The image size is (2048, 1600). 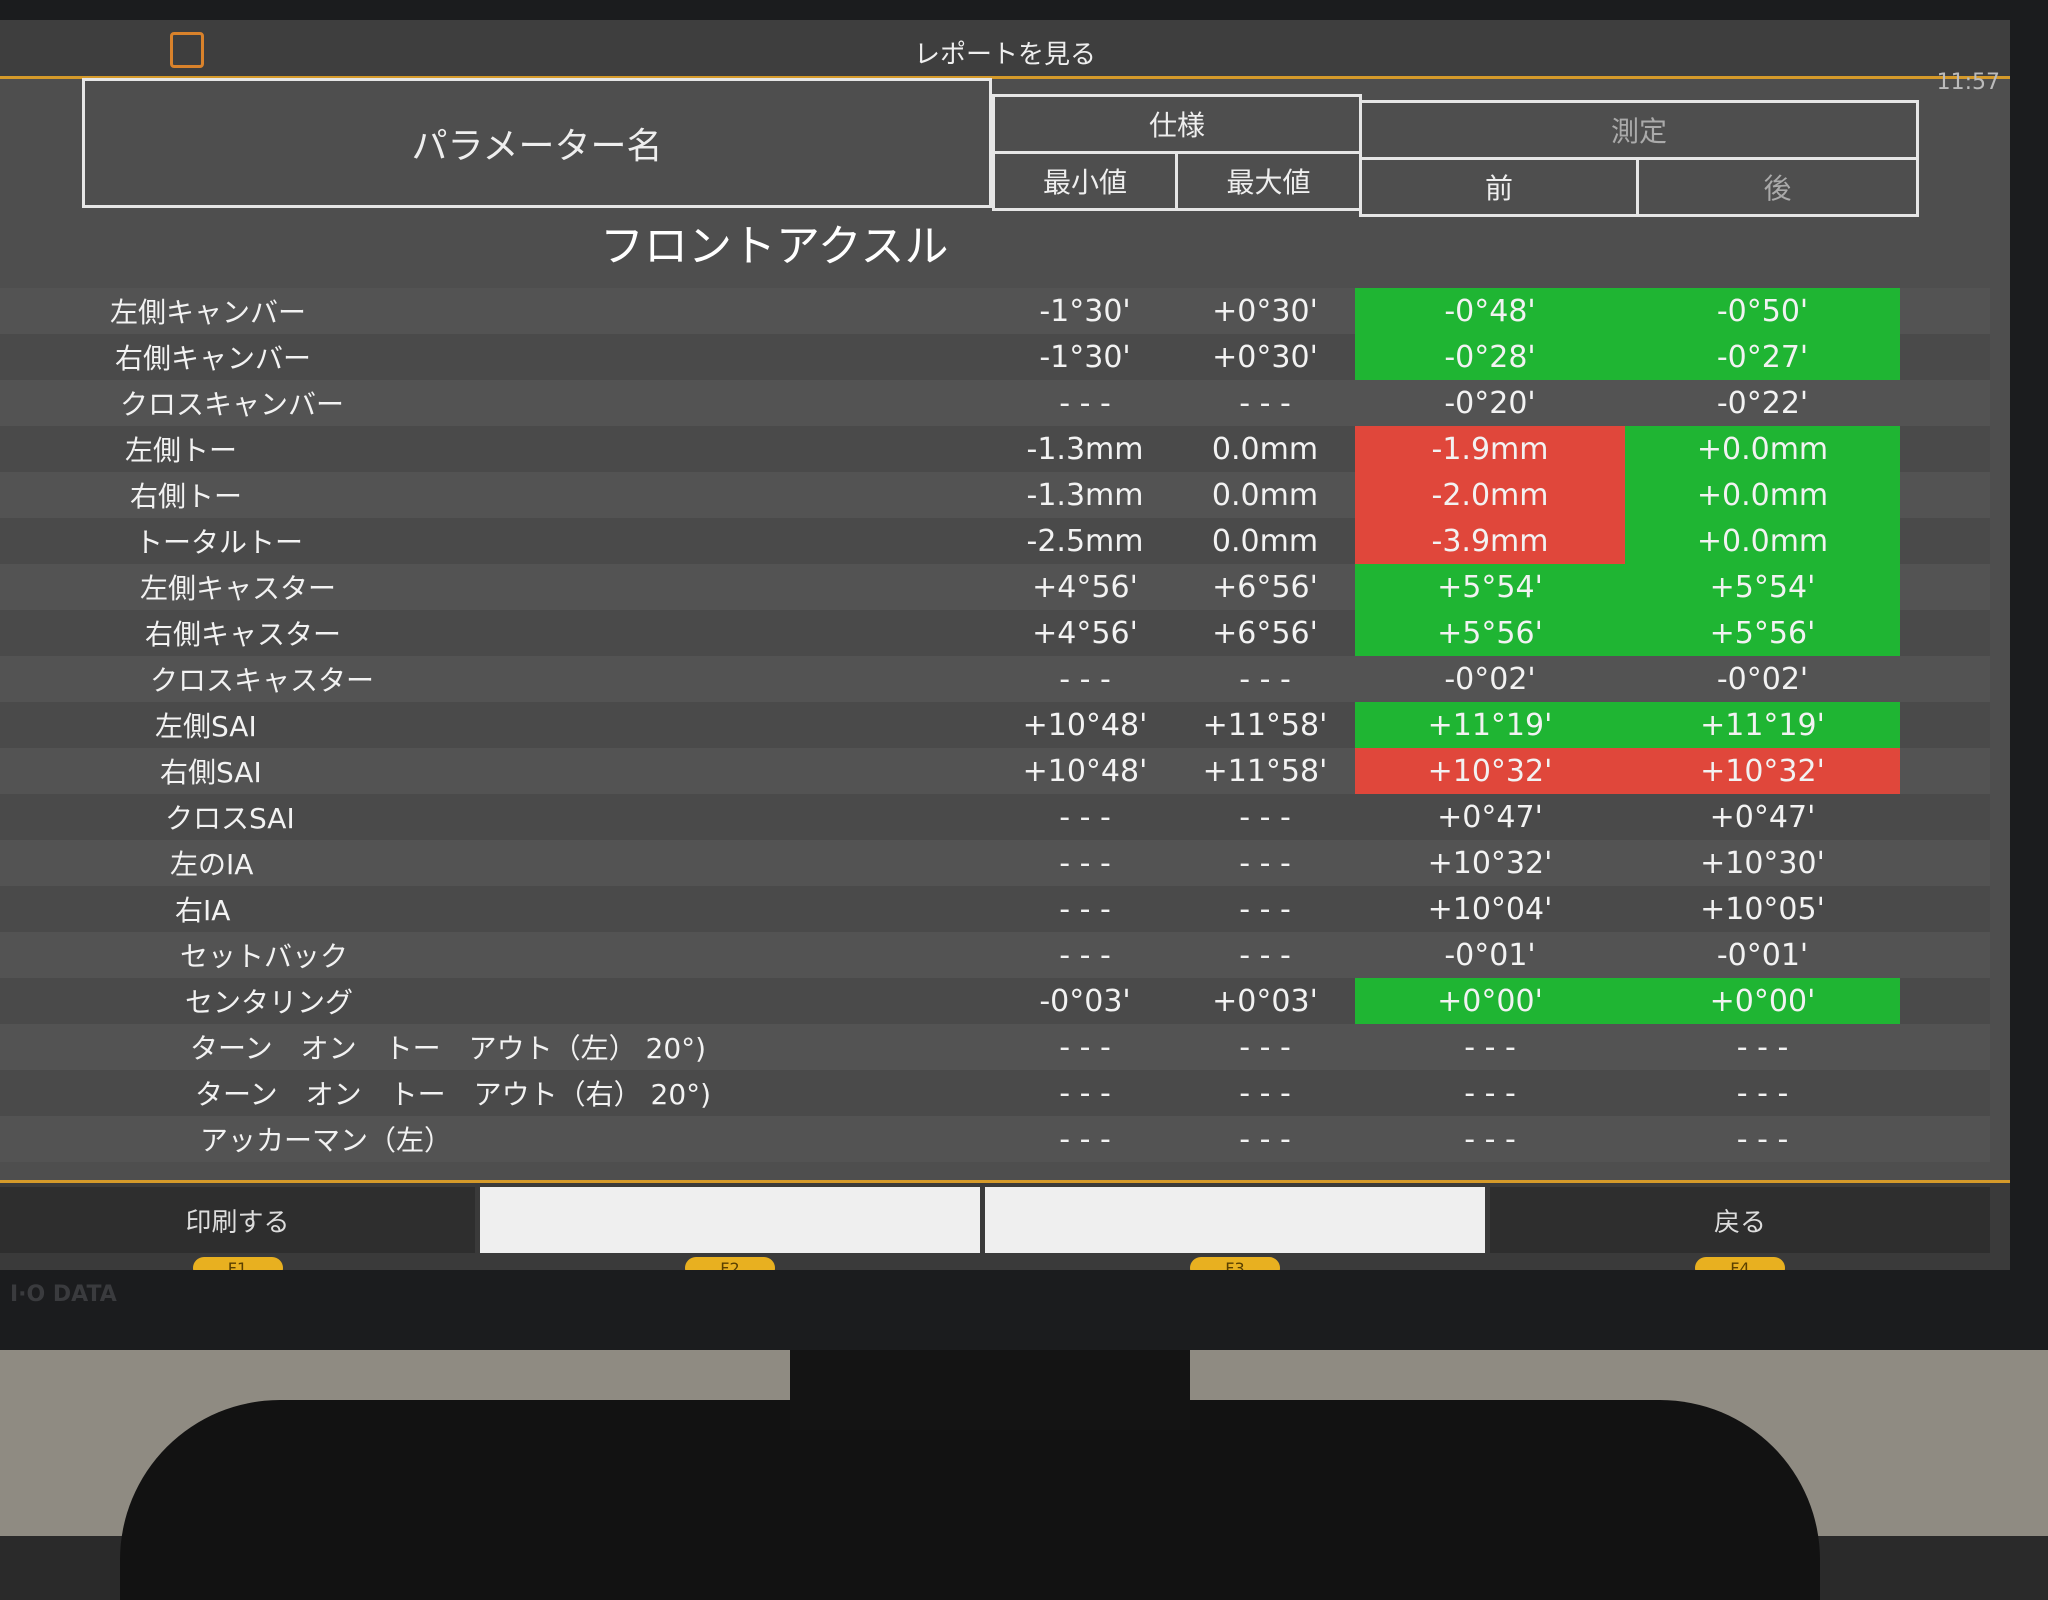 What do you see at coordinates (1265, 587) in the screenshot?
I see `spec-max: +6°56'` at bounding box center [1265, 587].